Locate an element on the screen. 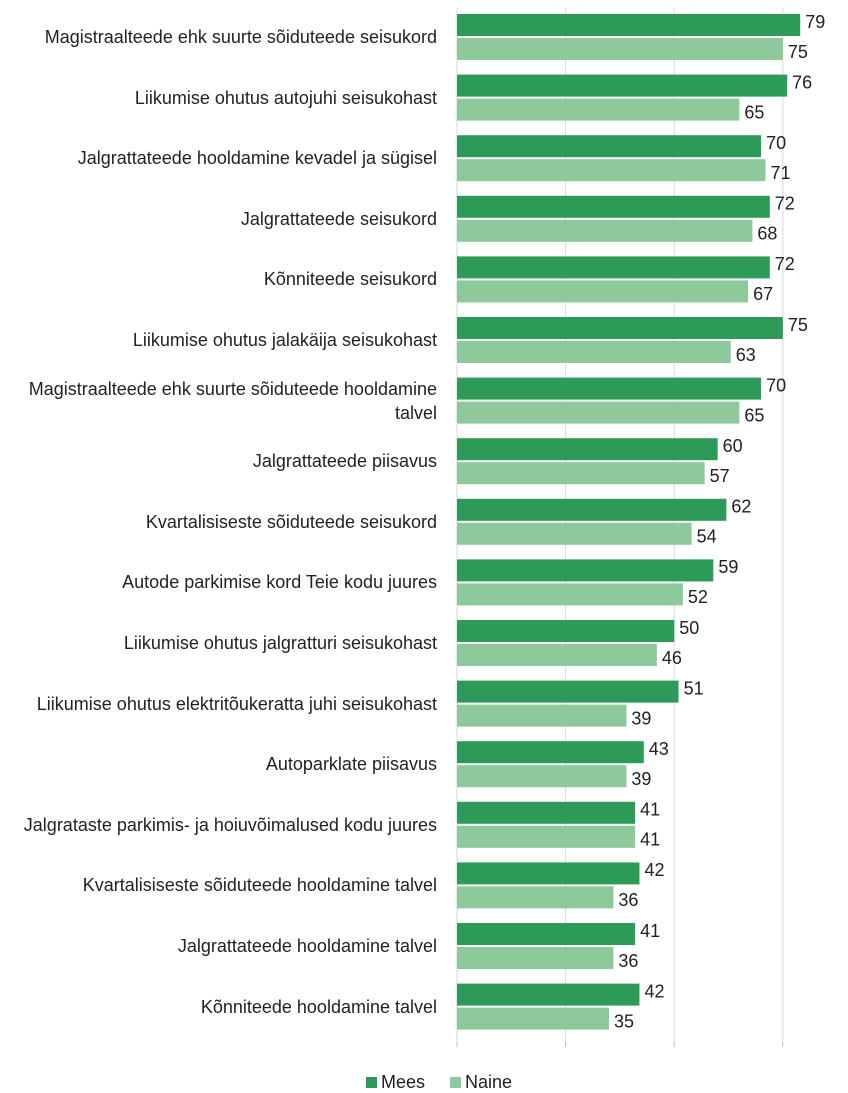  value-label: 52 is located at coordinates (698, 597).